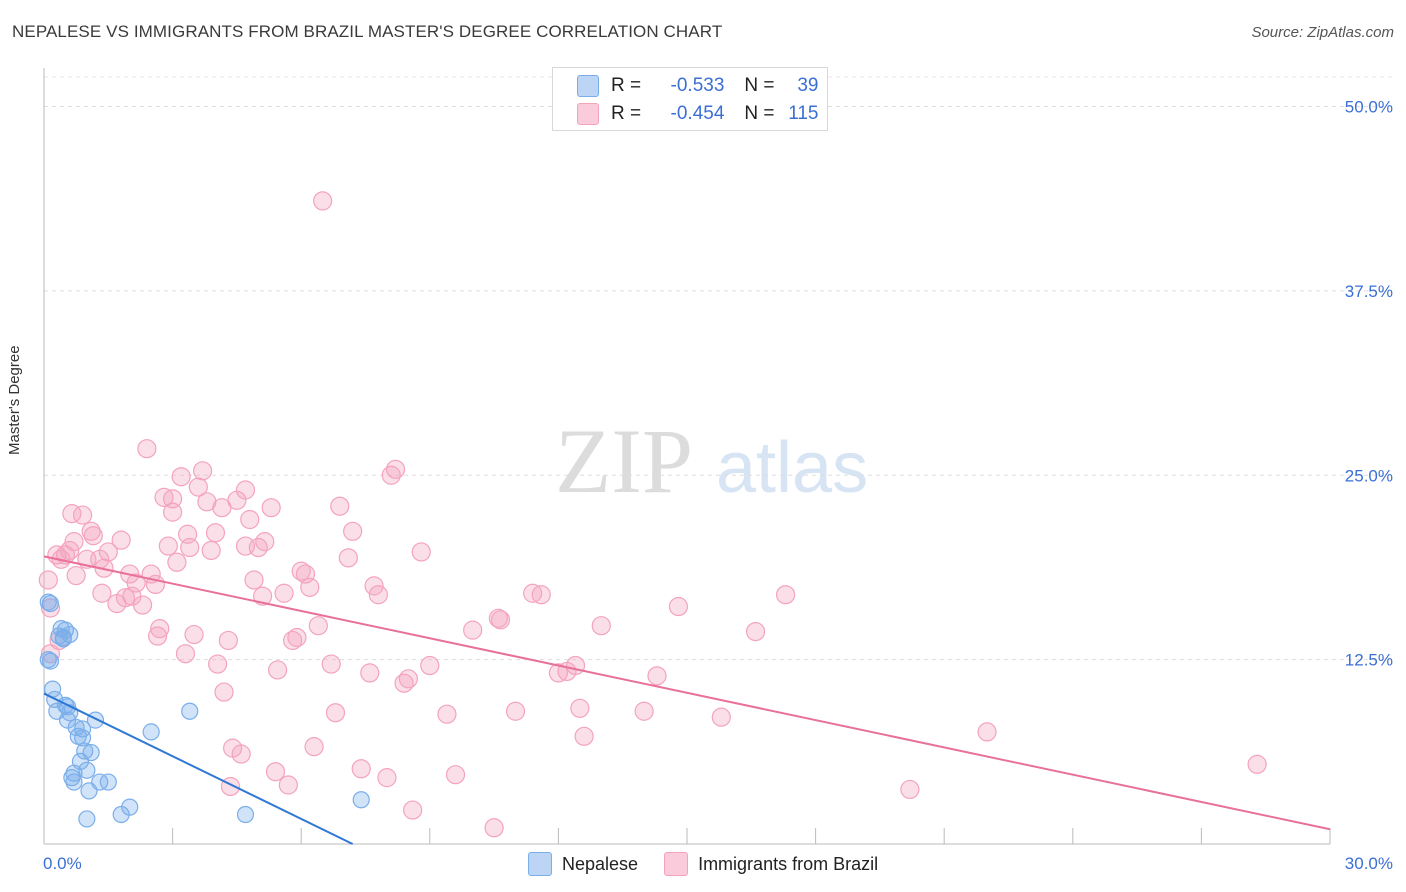 Image resolution: width=1406 pixels, height=892 pixels. What do you see at coordinates (1369, 660) in the screenshot?
I see `y-tick-label: 12.5%` at bounding box center [1369, 660].